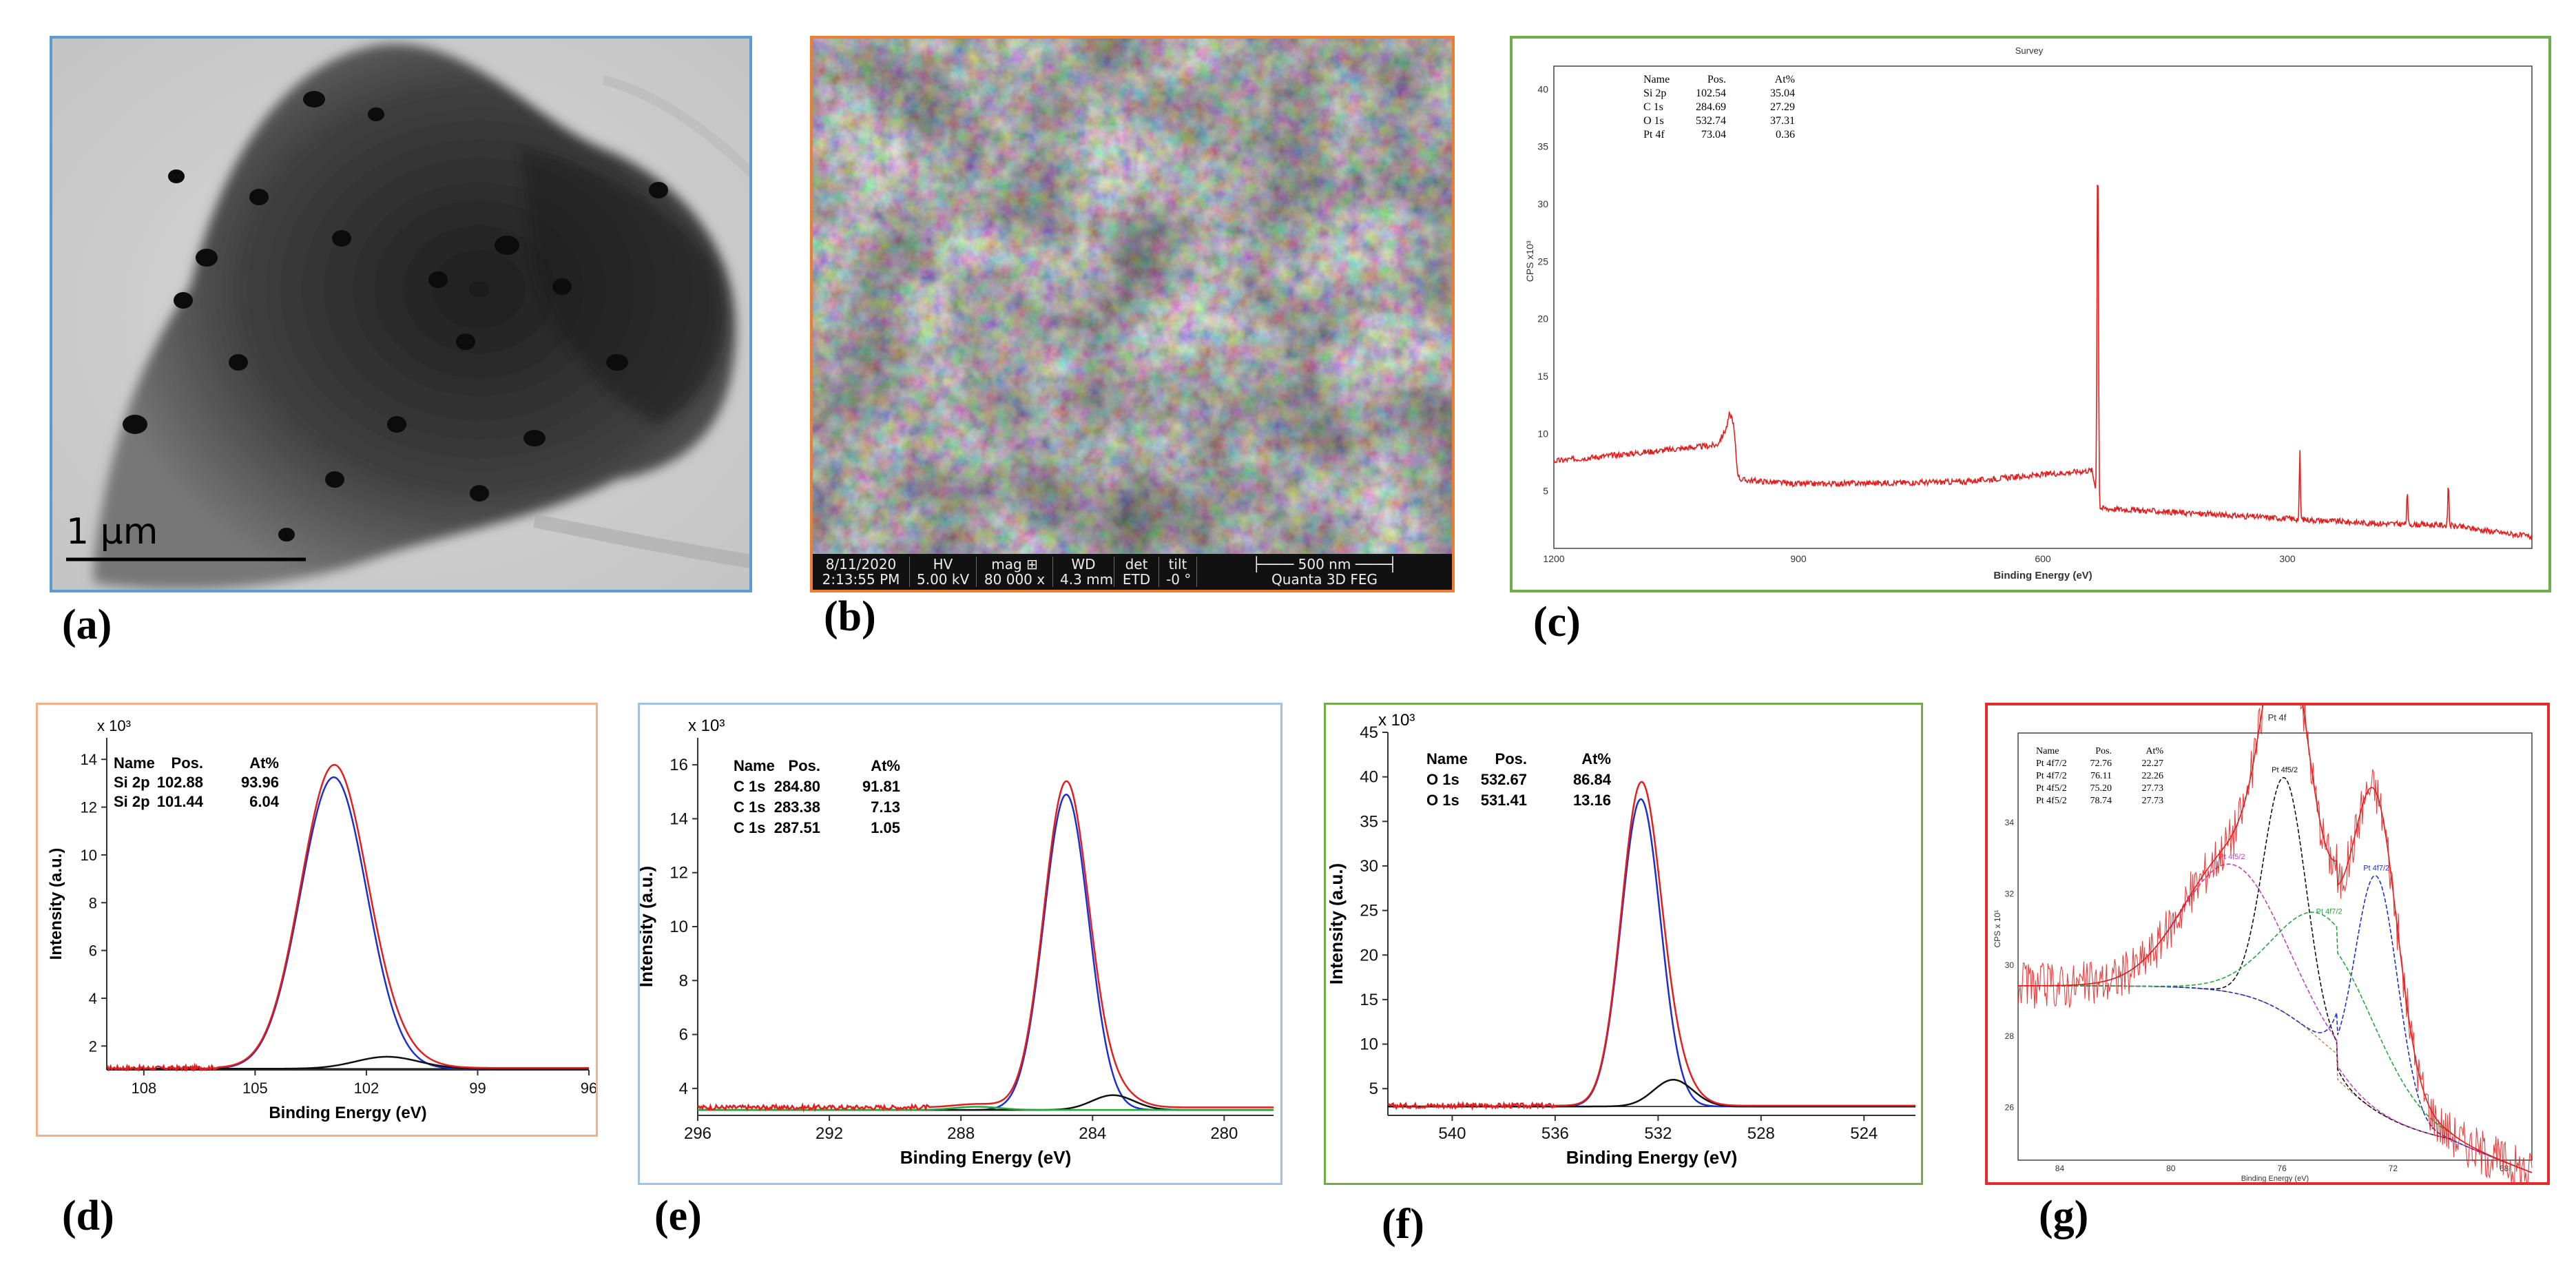  I want to click on f-x-tick-label: 524, so click(1864, 1133).